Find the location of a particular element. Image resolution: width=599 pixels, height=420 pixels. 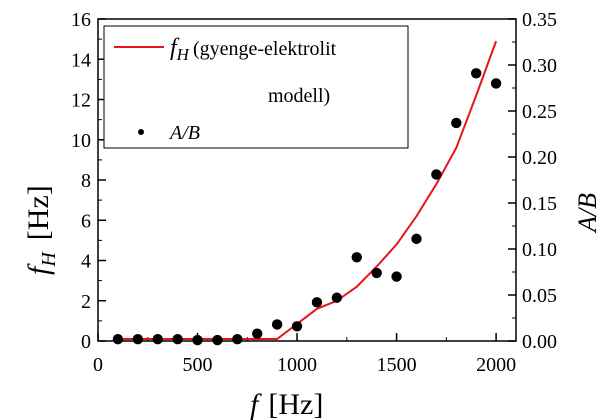

x-tick-label: 2000 is located at coordinates (496, 365).